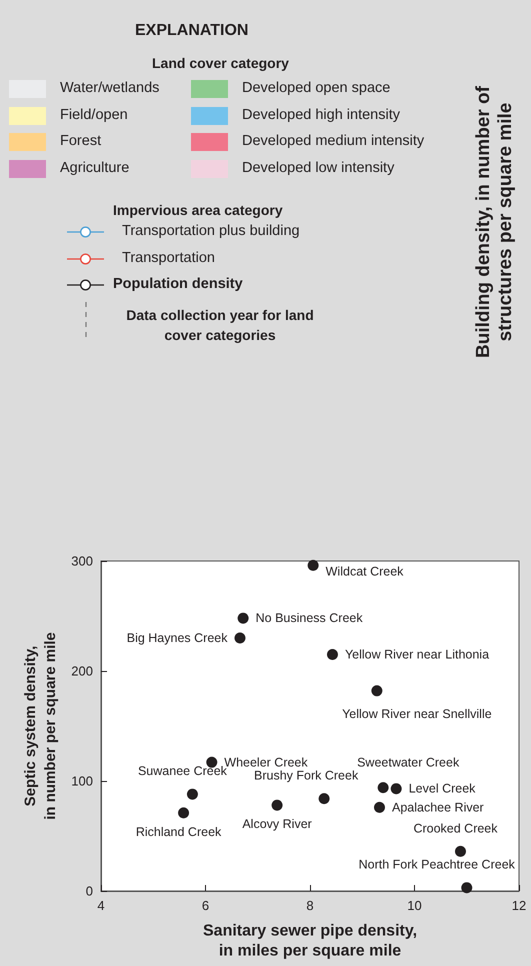 The height and width of the screenshot is (966, 531). Describe the element at coordinates (211, 231) in the screenshot. I see `text: Transportation plus building` at that location.